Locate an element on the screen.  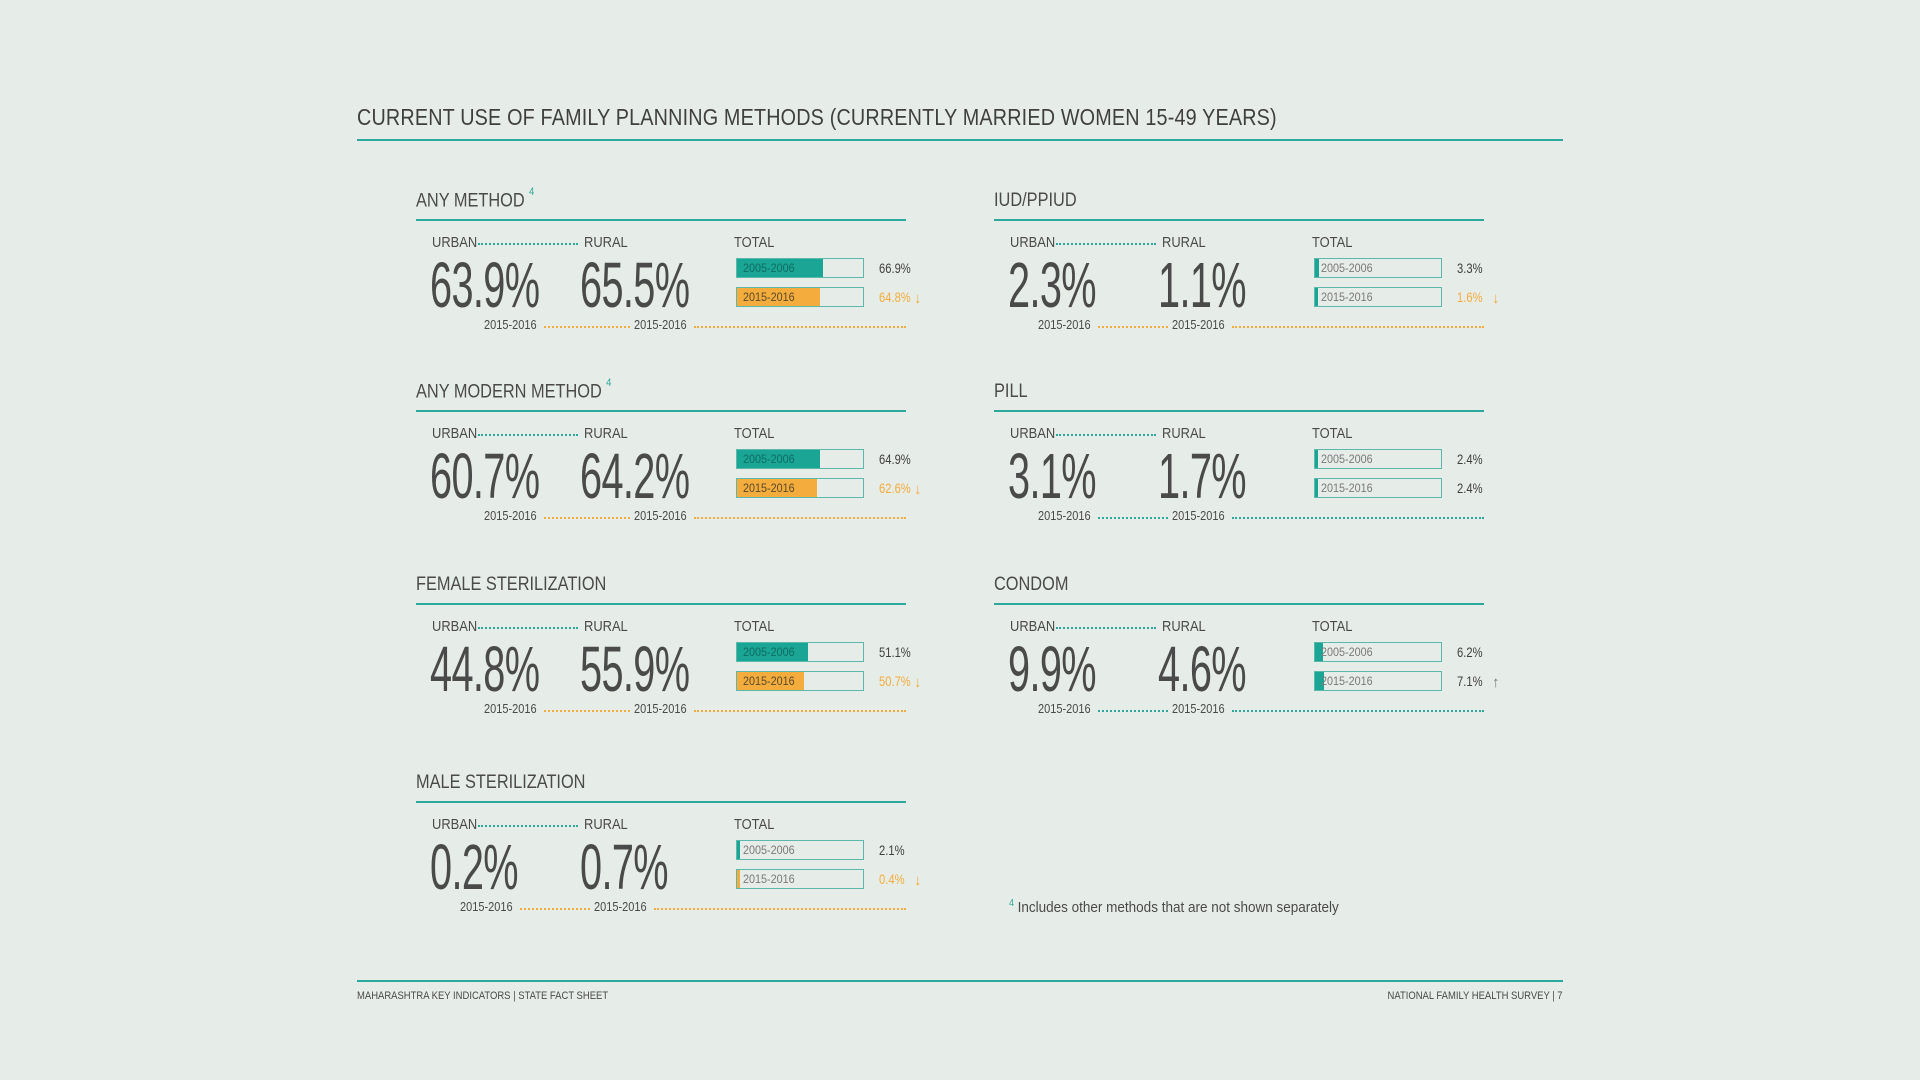
total-value-2005: 2.4% is located at coordinates (1470, 459).